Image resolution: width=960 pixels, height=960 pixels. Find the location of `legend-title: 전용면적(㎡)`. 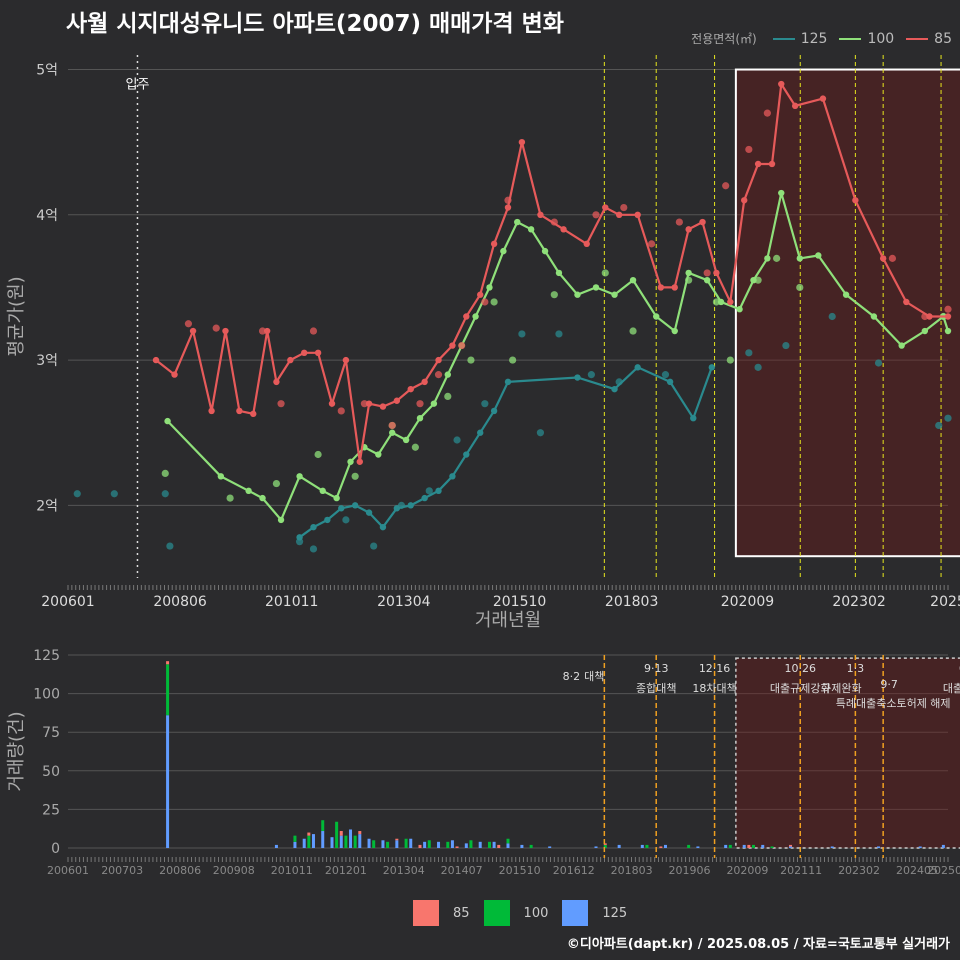

legend-title: 전용면적(㎡) is located at coordinates (724, 39).